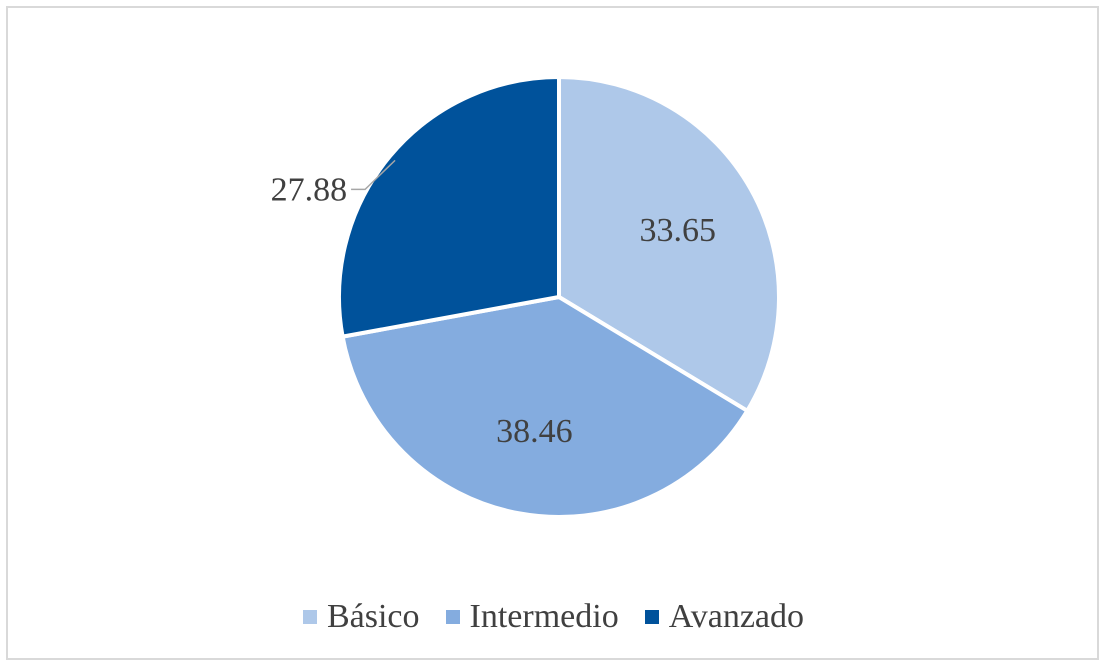  What do you see at coordinates (651, 617) in the screenshot?
I see `legend-swatch-avanzado` at bounding box center [651, 617].